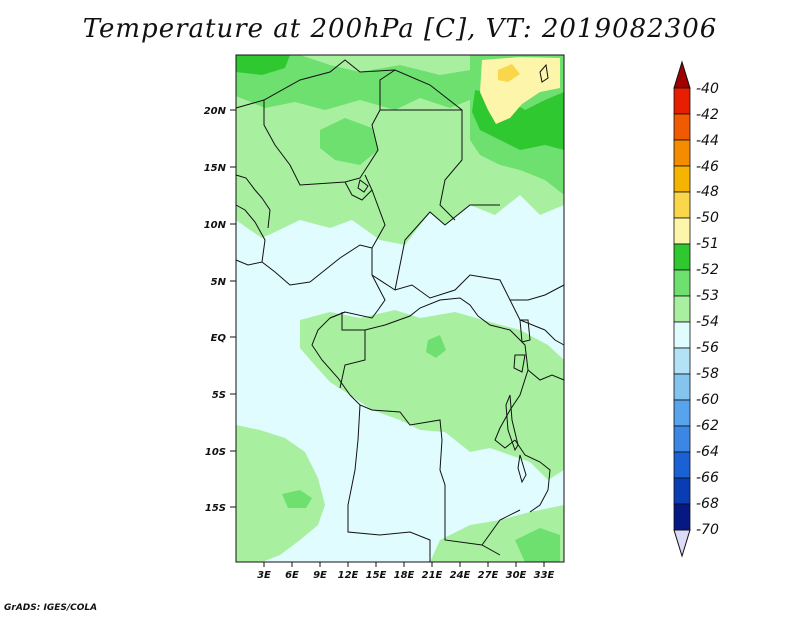 The image size is (800, 618). Describe the element at coordinates (219, 395) in the screenshot. I see `lat-label: 5S` at that location.